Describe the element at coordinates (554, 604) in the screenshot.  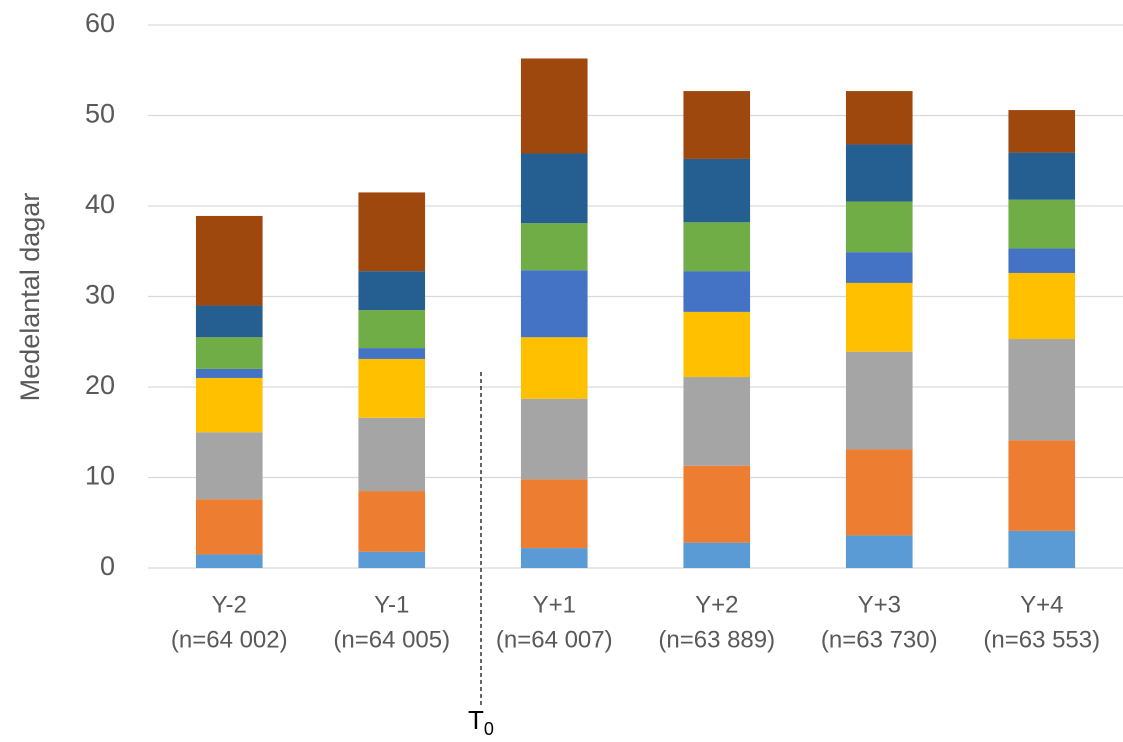
I see `x-tick-label: Y+1` at that location.